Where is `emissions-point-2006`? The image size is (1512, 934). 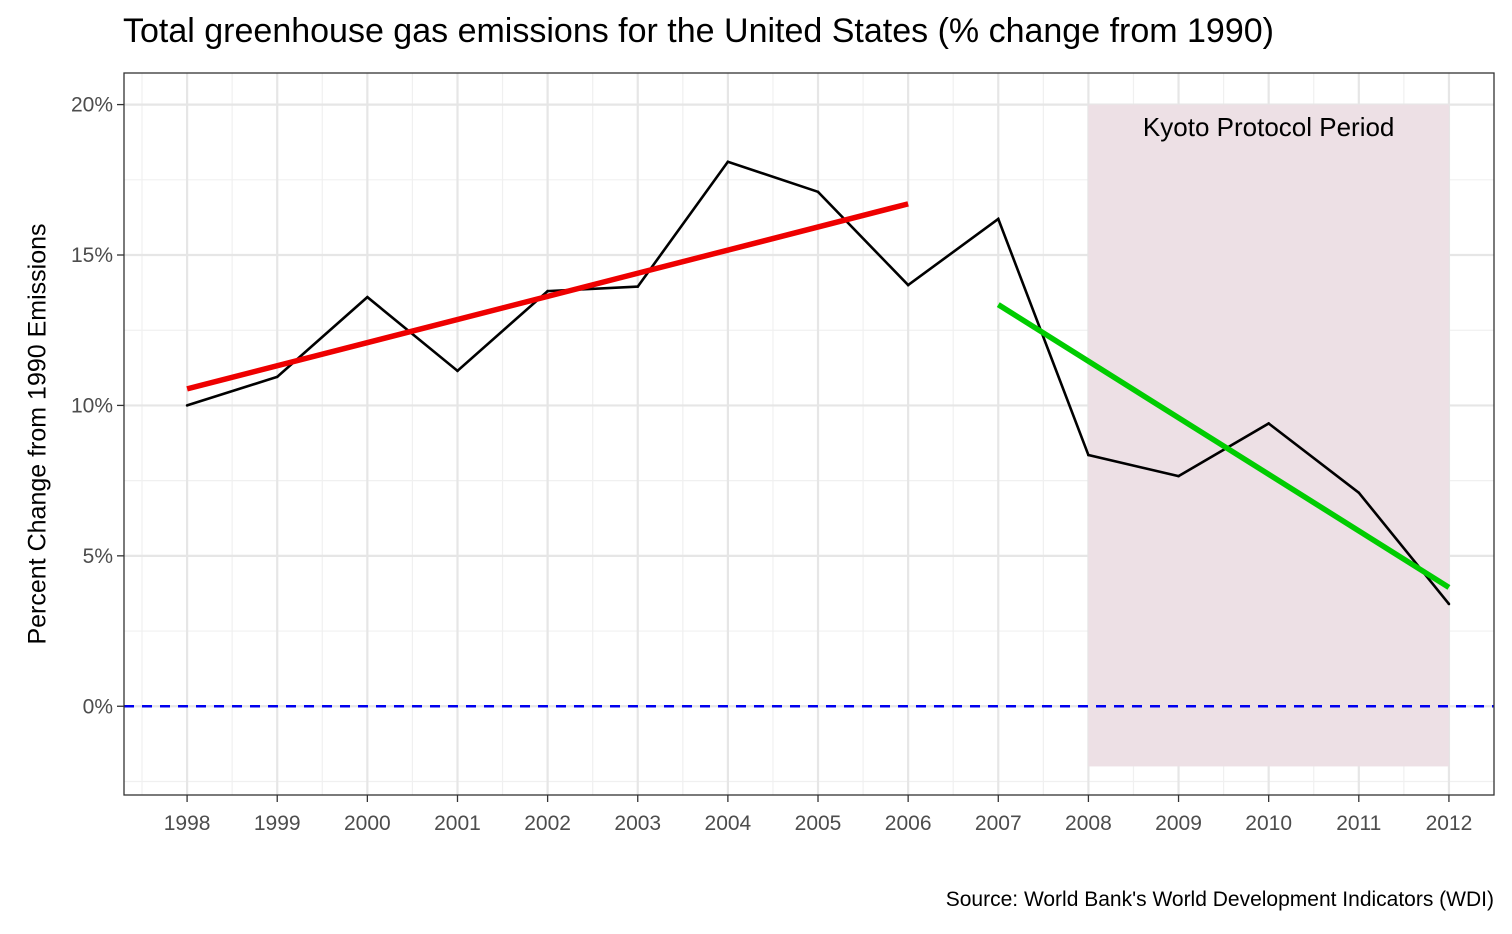 emissions-point-2006 is located at coordinates (908, 285).